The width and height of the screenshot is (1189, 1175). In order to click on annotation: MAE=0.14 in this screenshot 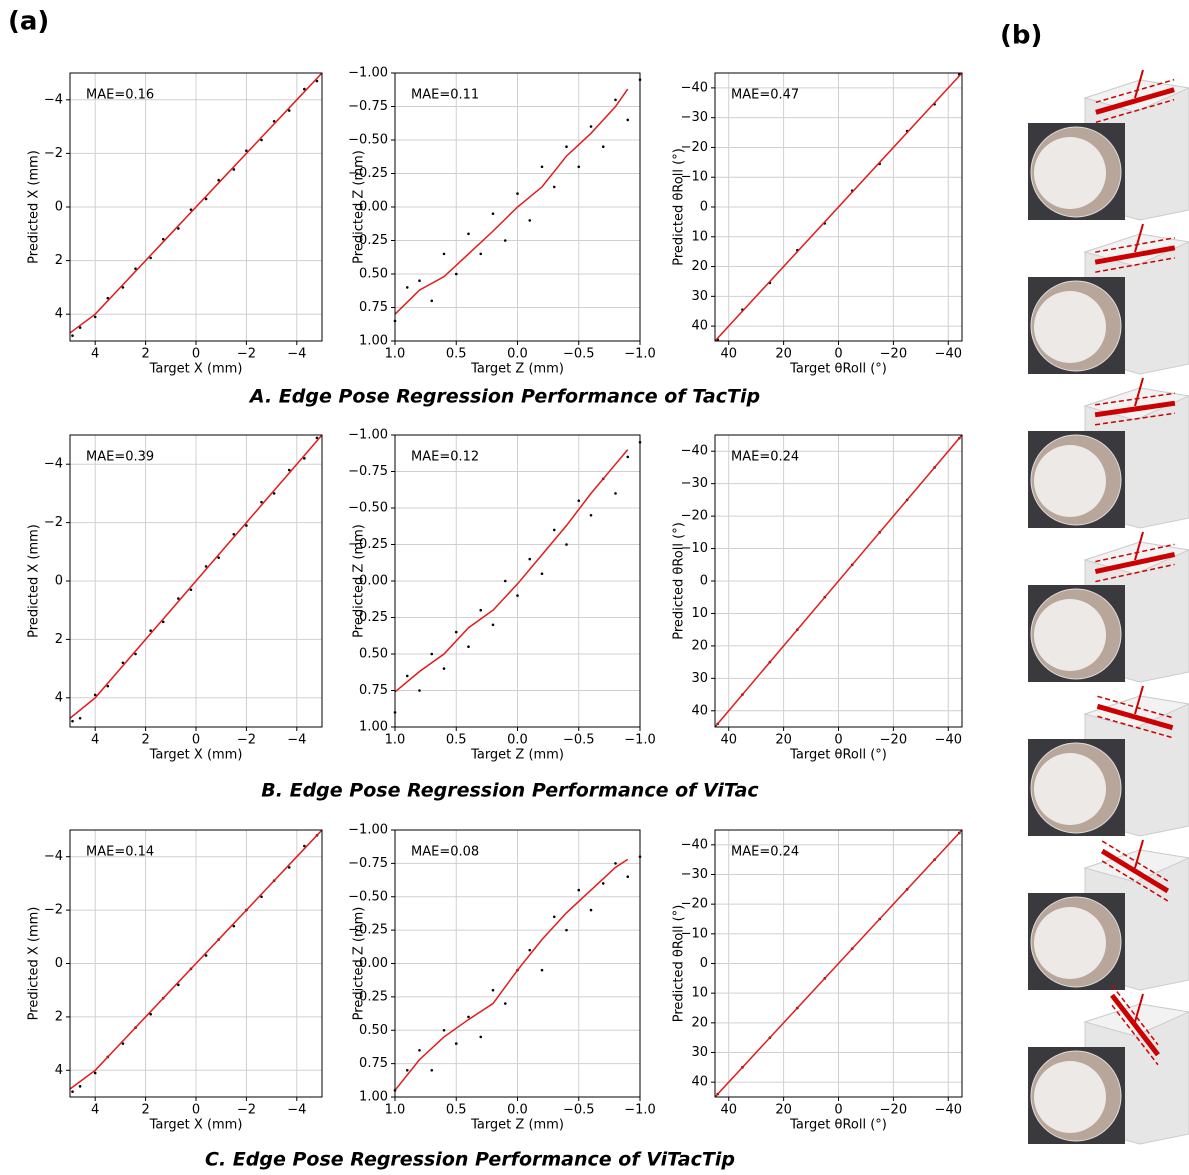, I will do `click(120, 852)`.